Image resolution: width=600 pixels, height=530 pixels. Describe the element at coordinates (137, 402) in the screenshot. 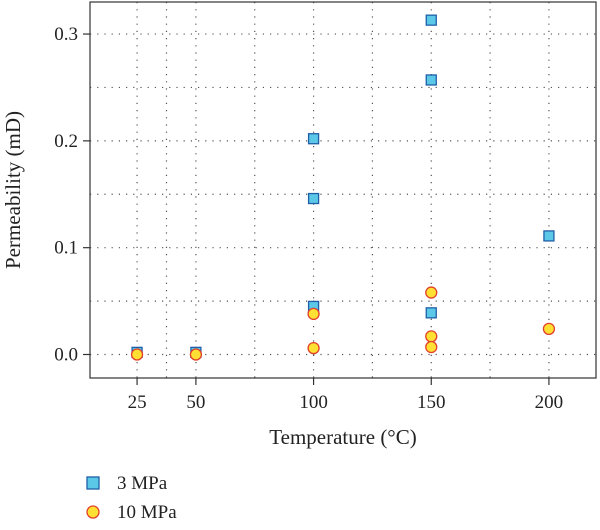

I see `x-tick-label: 25` at that location.